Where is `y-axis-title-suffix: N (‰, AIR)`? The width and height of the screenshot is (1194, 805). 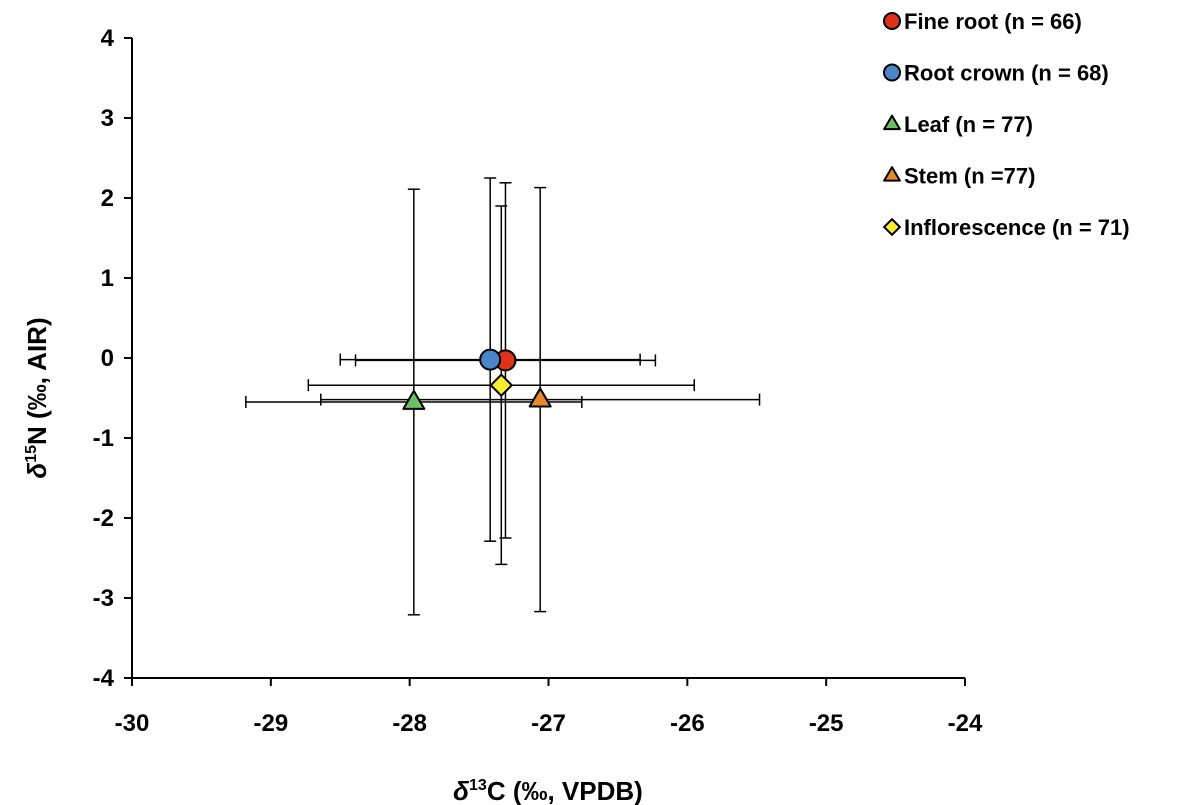
y-axis-title-suffix: N (‰, AIR) is located at coordinates (37, 381).